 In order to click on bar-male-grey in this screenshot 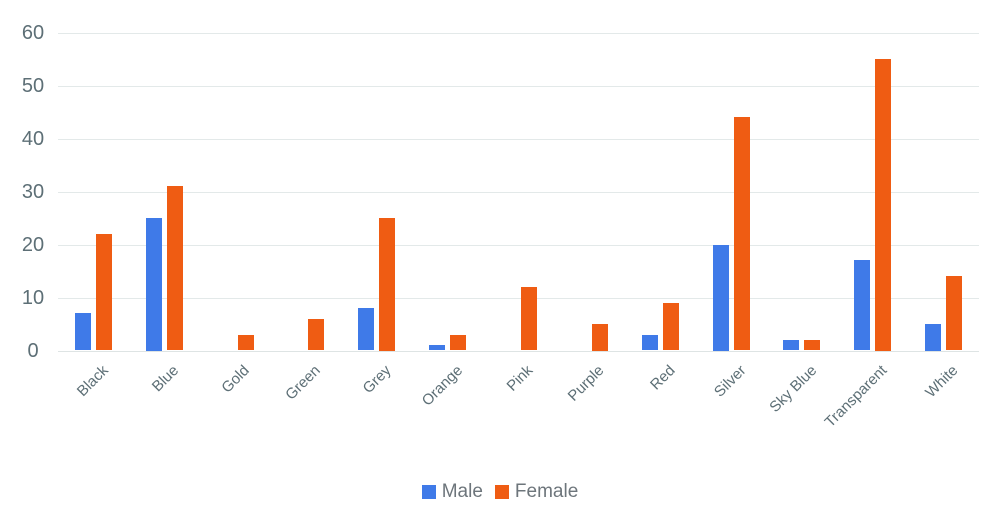, I will do `click(366, 329)`.